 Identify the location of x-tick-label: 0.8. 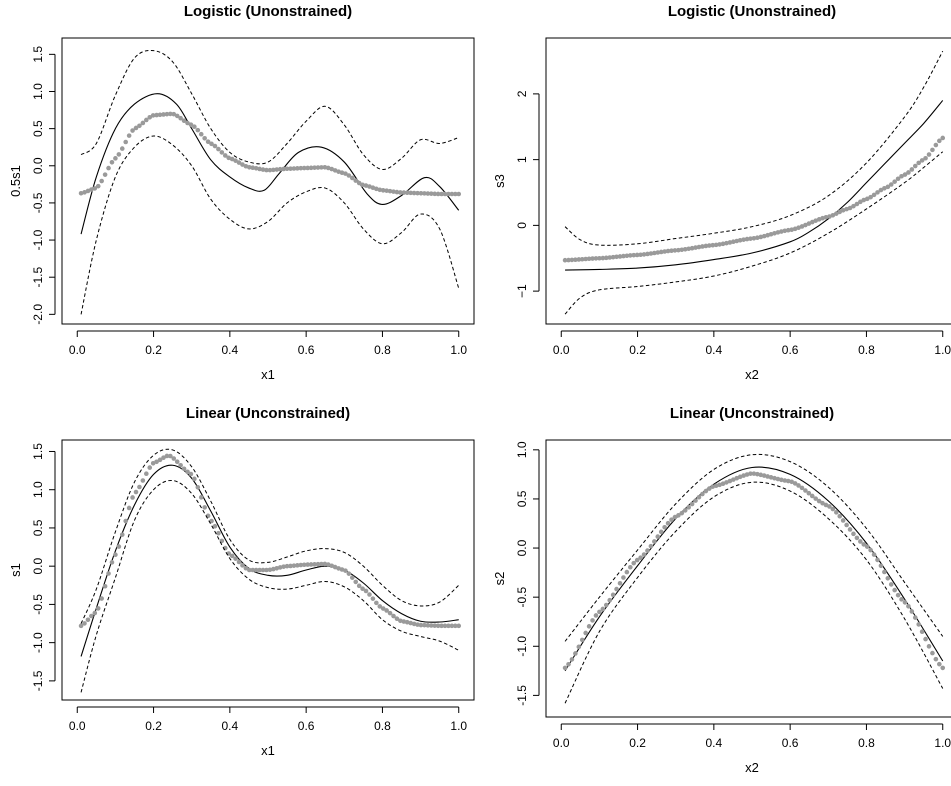
(866, 743).